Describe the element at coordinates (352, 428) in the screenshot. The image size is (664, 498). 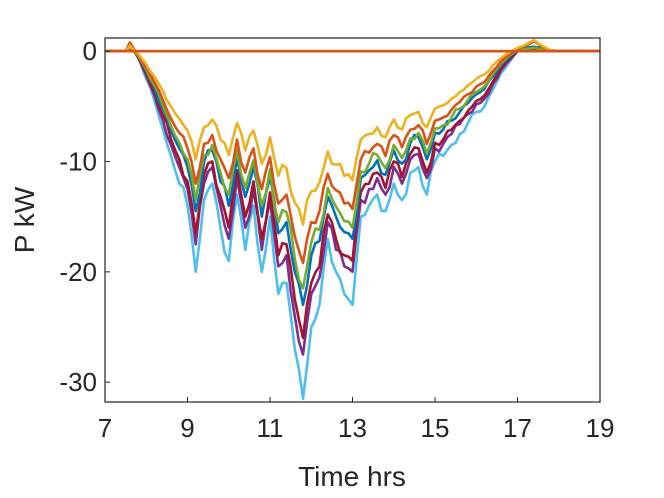
I see `x-tick-label: 13` at that location.